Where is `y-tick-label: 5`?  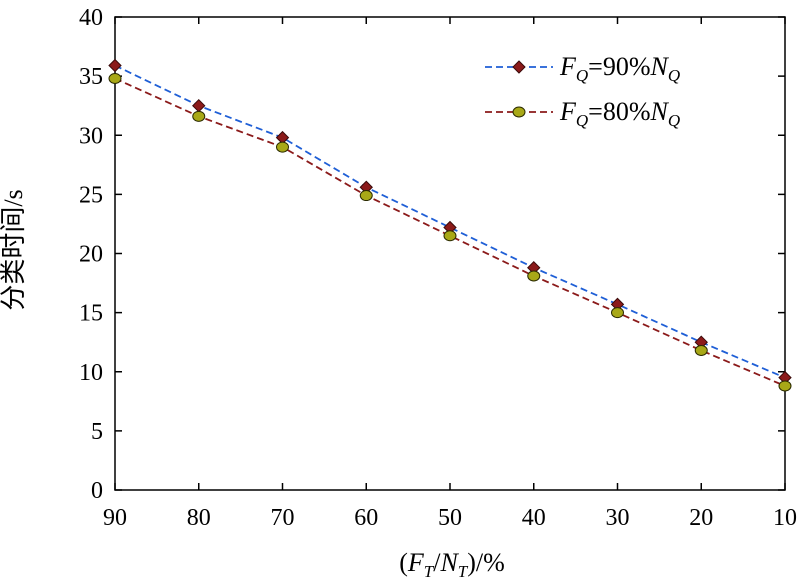
y-tick-label: 5 is located at coordinates (97, 432).